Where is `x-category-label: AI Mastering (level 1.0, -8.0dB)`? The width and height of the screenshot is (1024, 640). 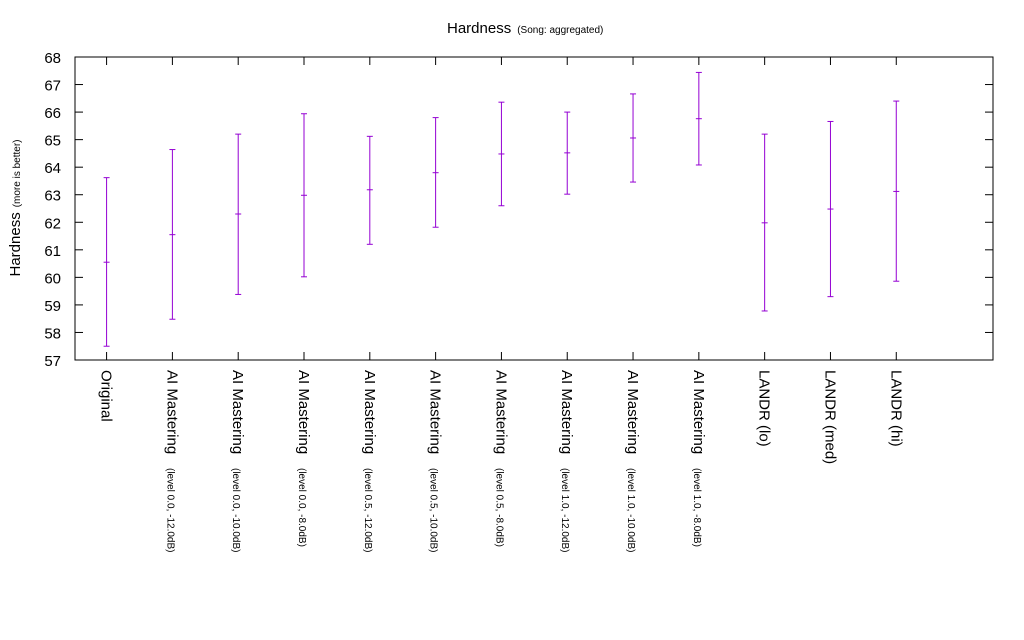
x-category-label: AI Mastering (level 1.0, -8.0dB) is located at coordinates (698, 458).